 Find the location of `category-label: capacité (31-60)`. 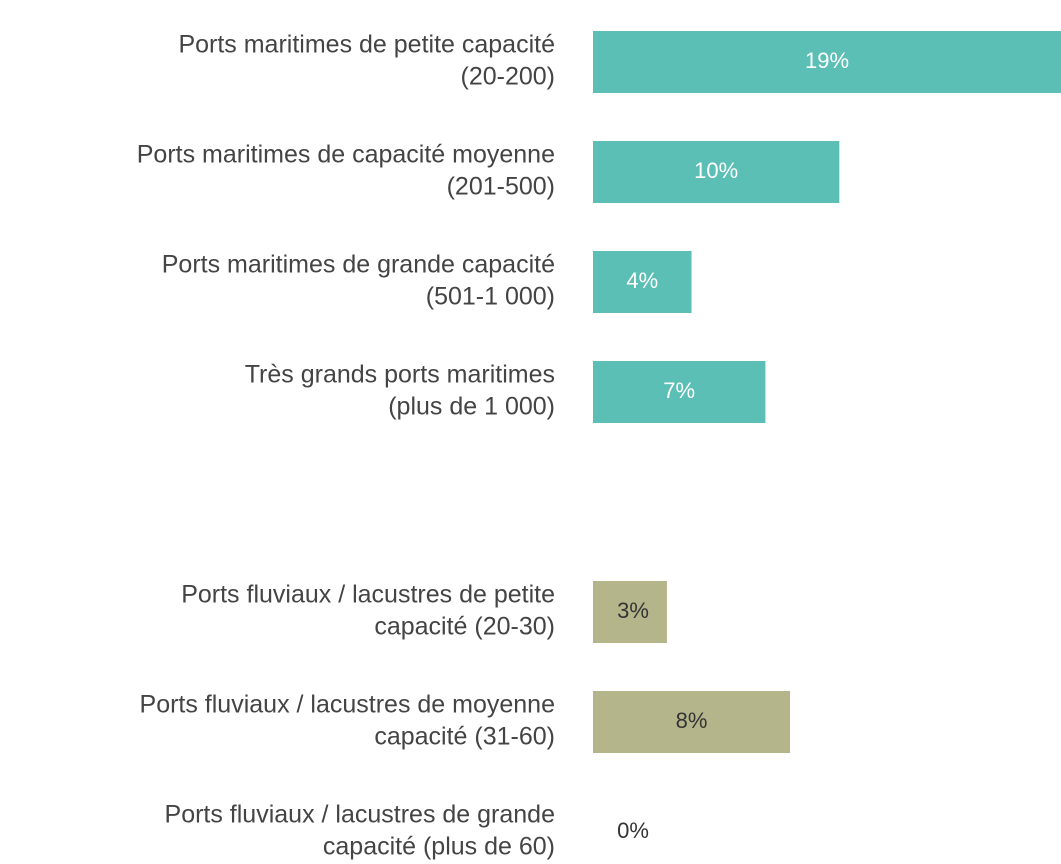

category-label: capacité (31-60) is located at coordinates (464, 737).